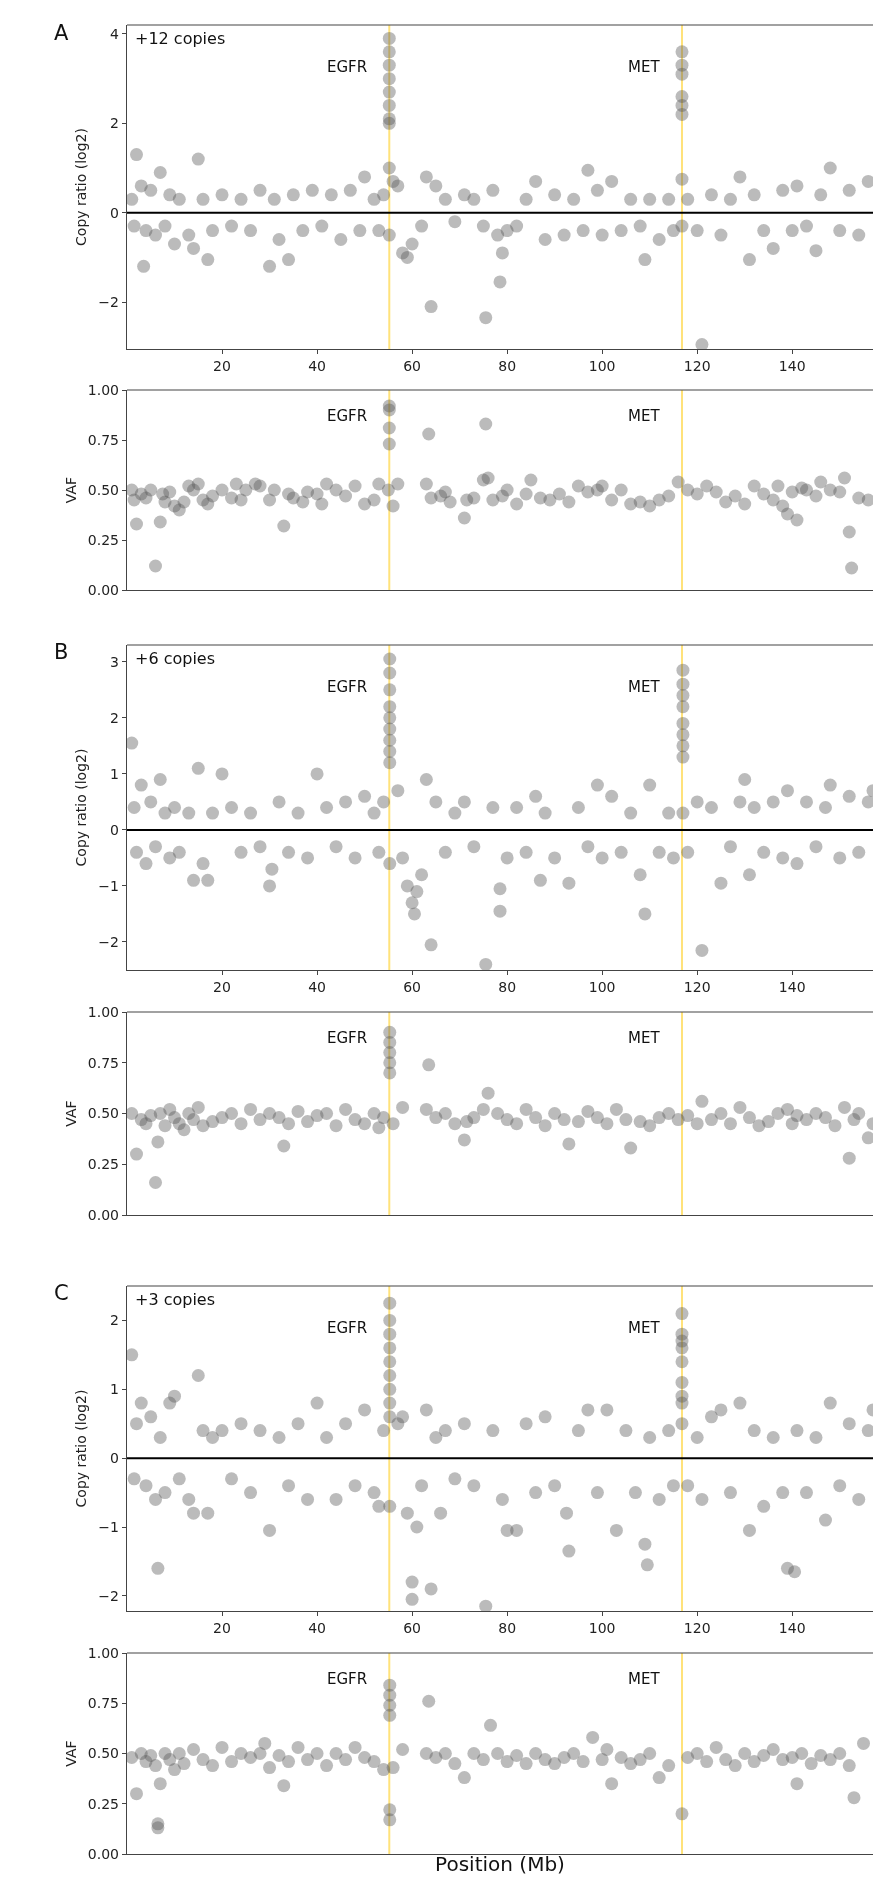  Describe the element at coordinates (500, 1863) in the screenshot. I see `x-axis-title: Position (Mb)` at that location.